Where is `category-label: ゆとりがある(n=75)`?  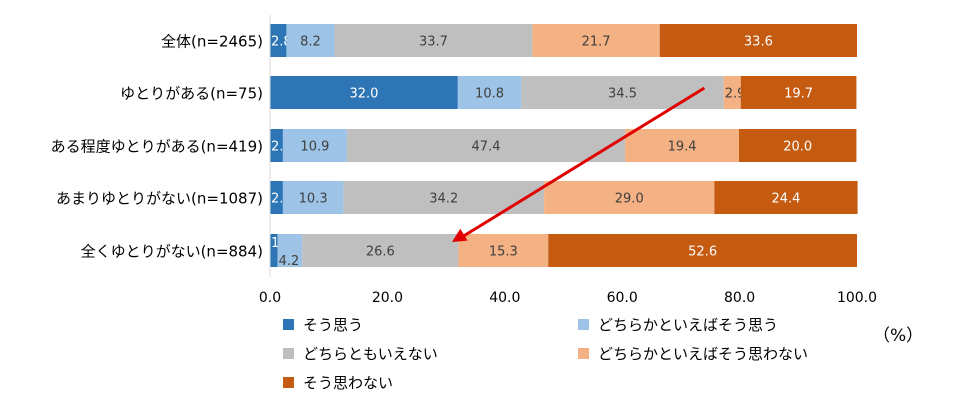 category-label: ゆとりがある(n=75) is located at coordinates (191, 94).